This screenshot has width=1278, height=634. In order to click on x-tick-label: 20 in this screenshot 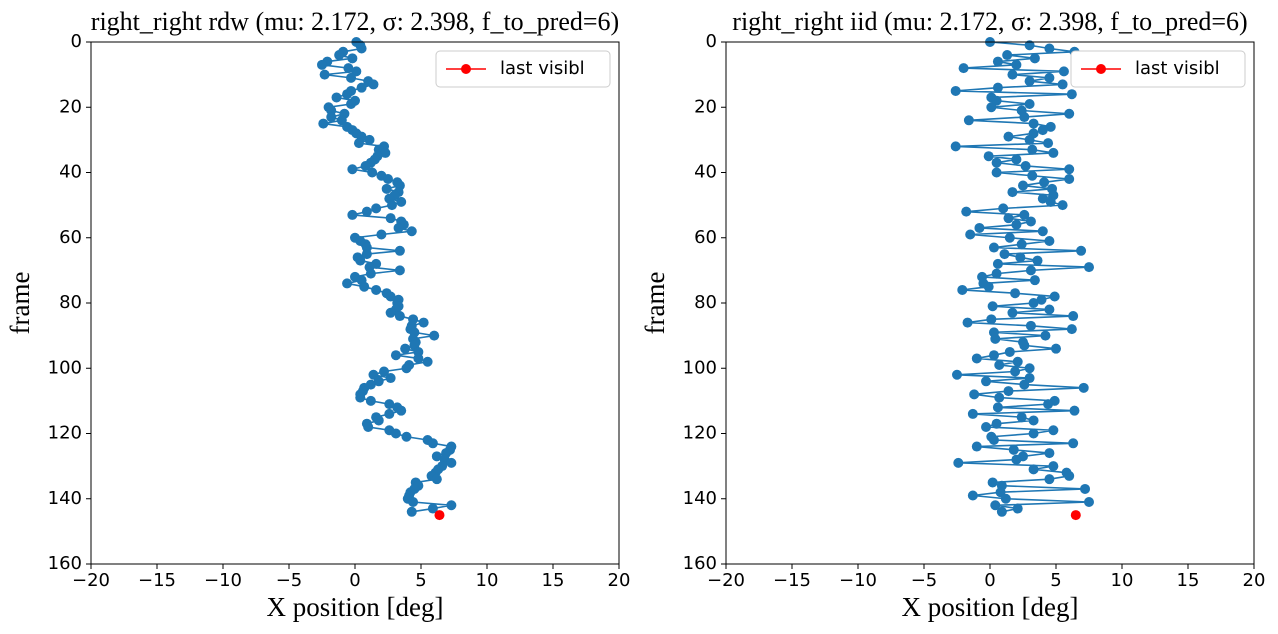, I will do `click(619, 580)`.